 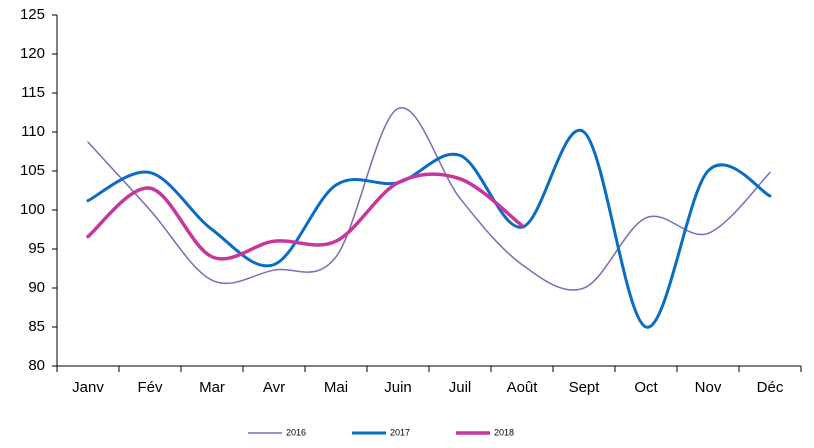 I want to click on x-tick-label: Avr, so click(x=274, y=387).